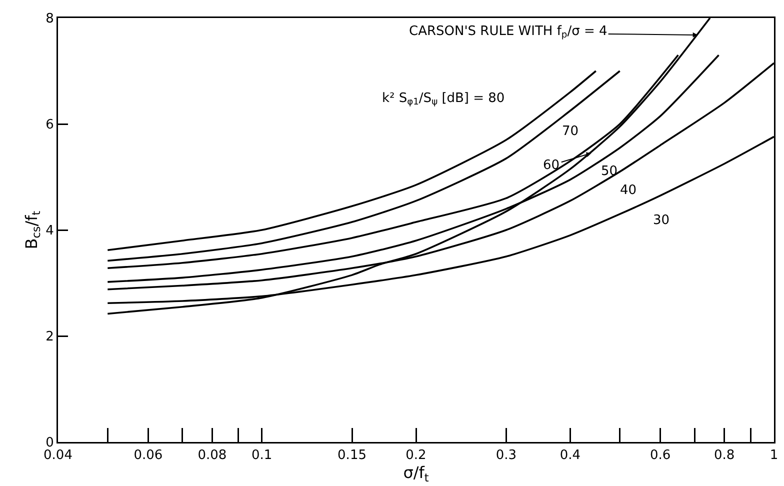  What do you see at coordinates (661, 220) in the screenshot?
I see `annotation: 30` at bounding box center [661, 220].